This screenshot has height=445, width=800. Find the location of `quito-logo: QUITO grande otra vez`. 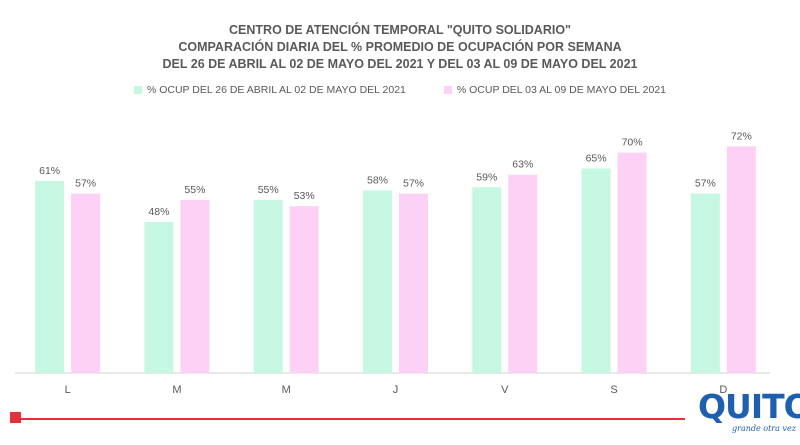

quito-logo: QUITO grande otra vez is located at coordinates (749, 414).